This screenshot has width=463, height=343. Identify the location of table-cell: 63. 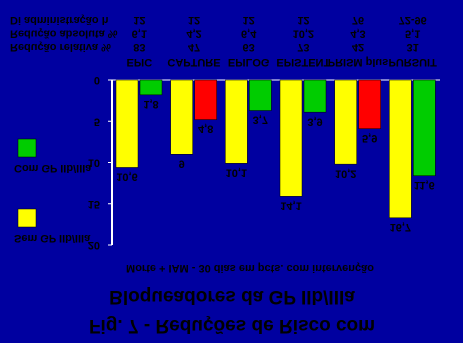
(249, 47).